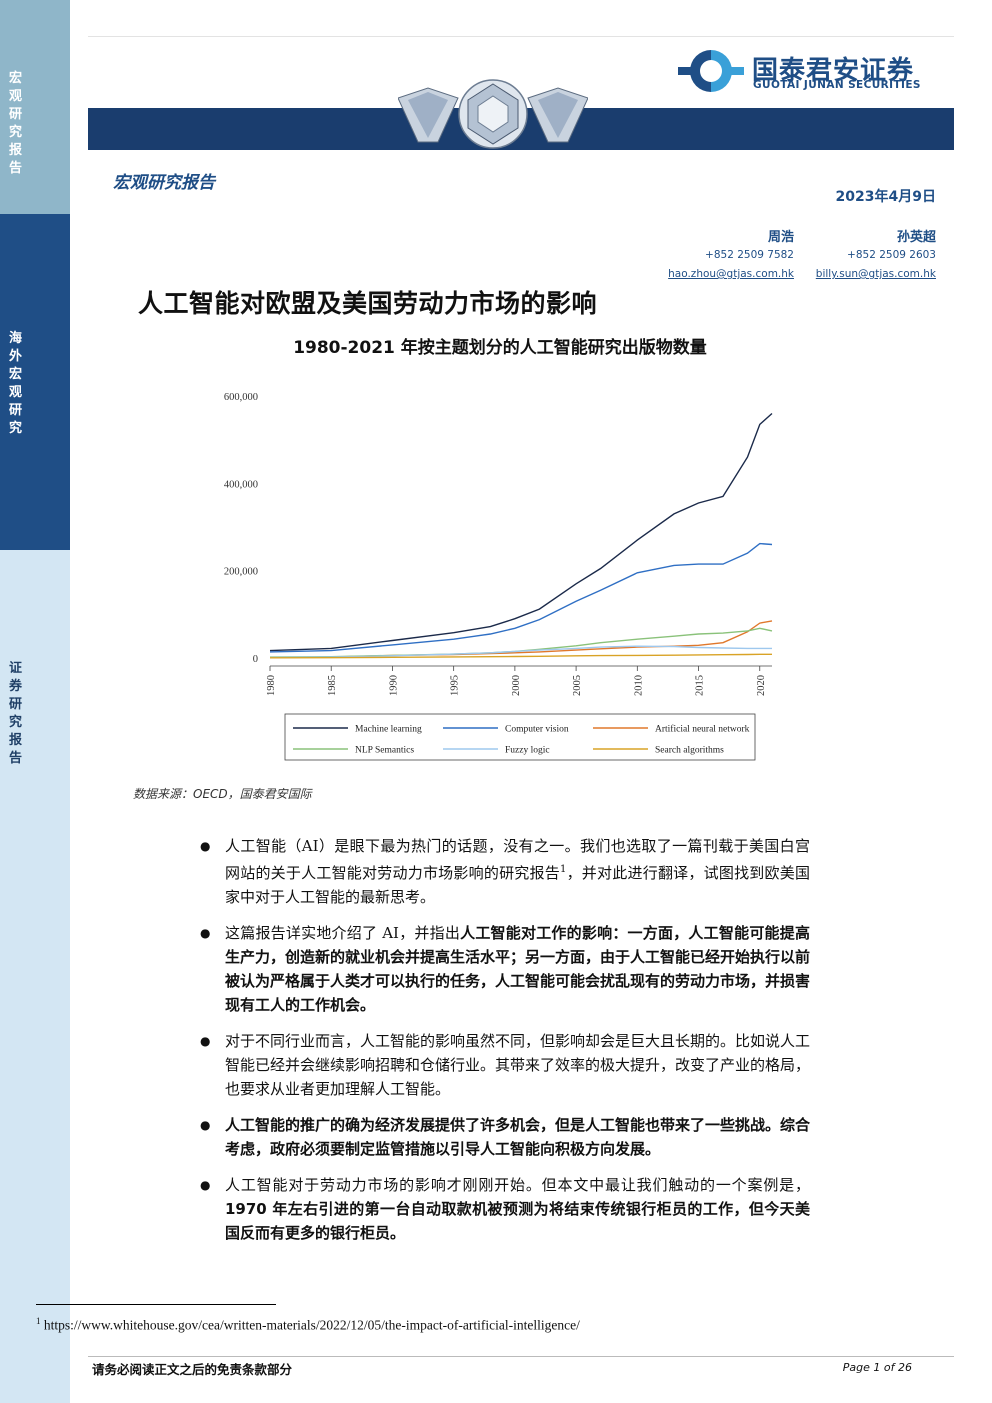 The image size is (992, 1403). Describe the element at coordinates (393, 685) in the screenshot. I see `x-tick-label: 1990` at that location.